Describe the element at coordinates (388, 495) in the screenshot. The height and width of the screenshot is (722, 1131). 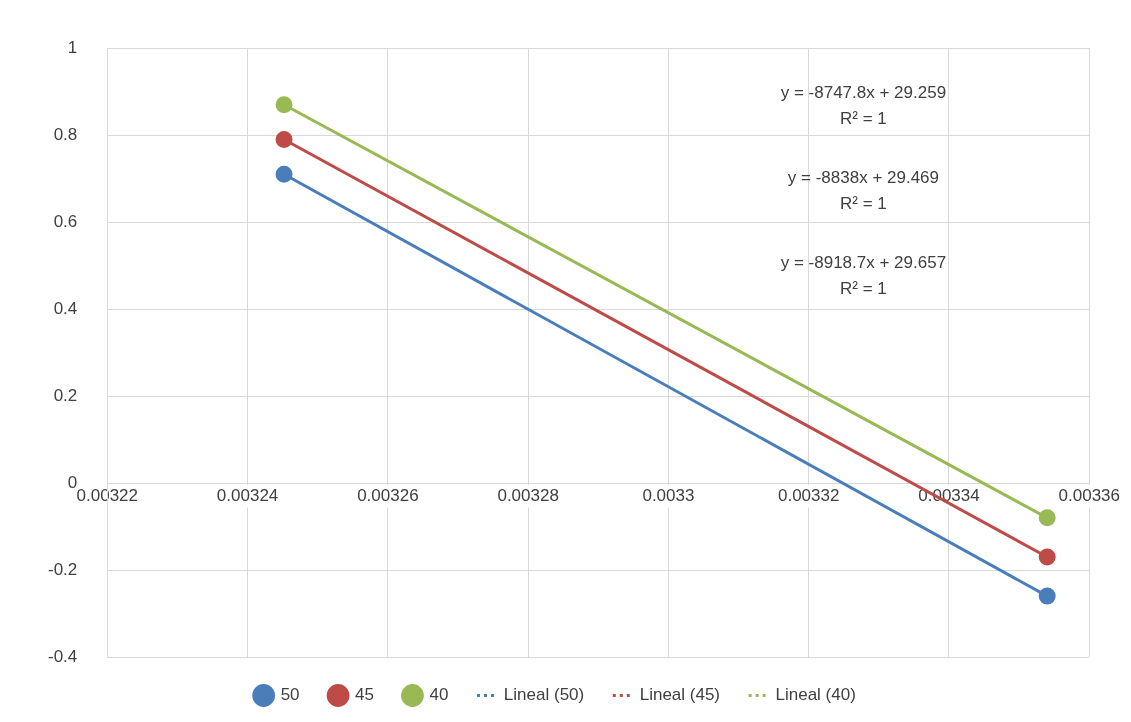
I see `x-tick-label: 0.00326` at that location.